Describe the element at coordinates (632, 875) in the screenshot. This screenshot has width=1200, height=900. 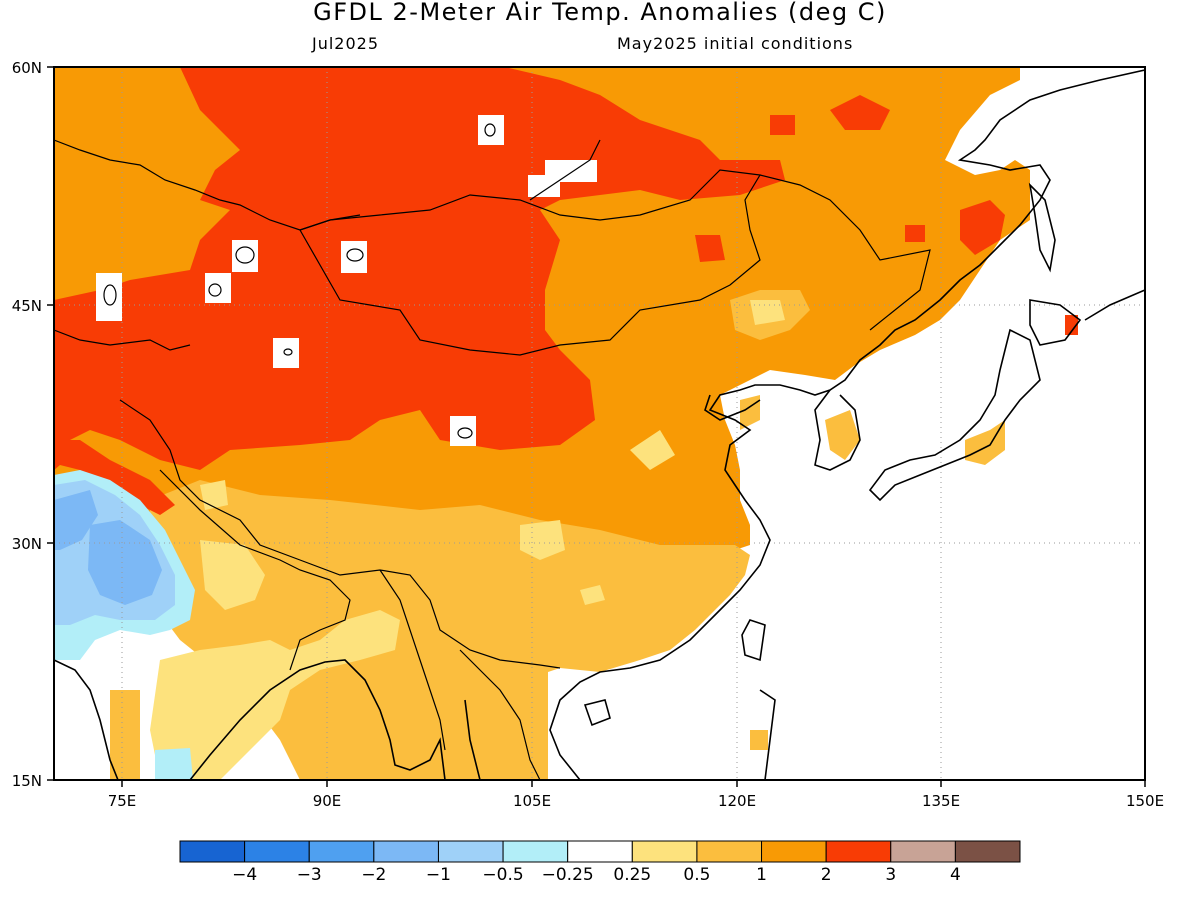
I see `colorbar-label: 0.25` at that location.